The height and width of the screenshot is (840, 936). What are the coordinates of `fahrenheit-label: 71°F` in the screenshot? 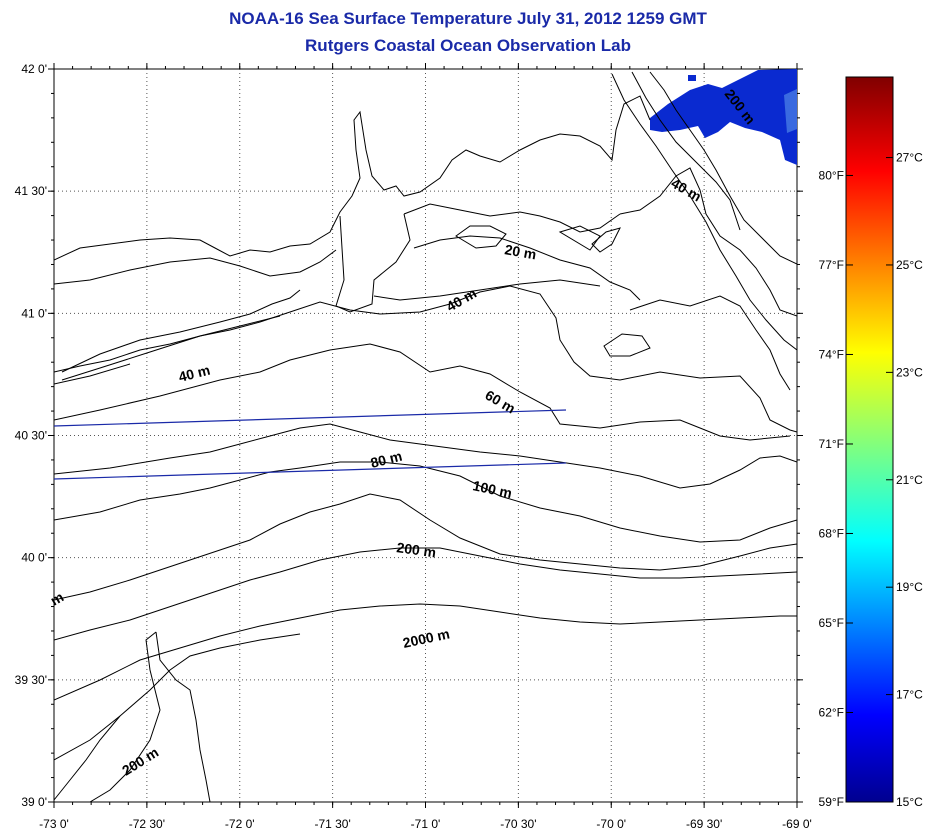 It's located at (831, 444).